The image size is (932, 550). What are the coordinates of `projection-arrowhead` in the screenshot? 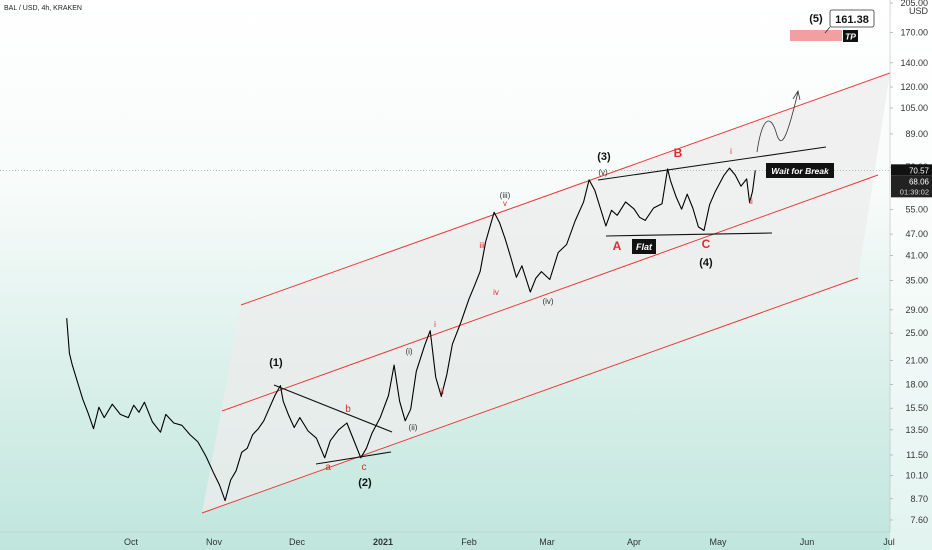 It's located at (796, 95).